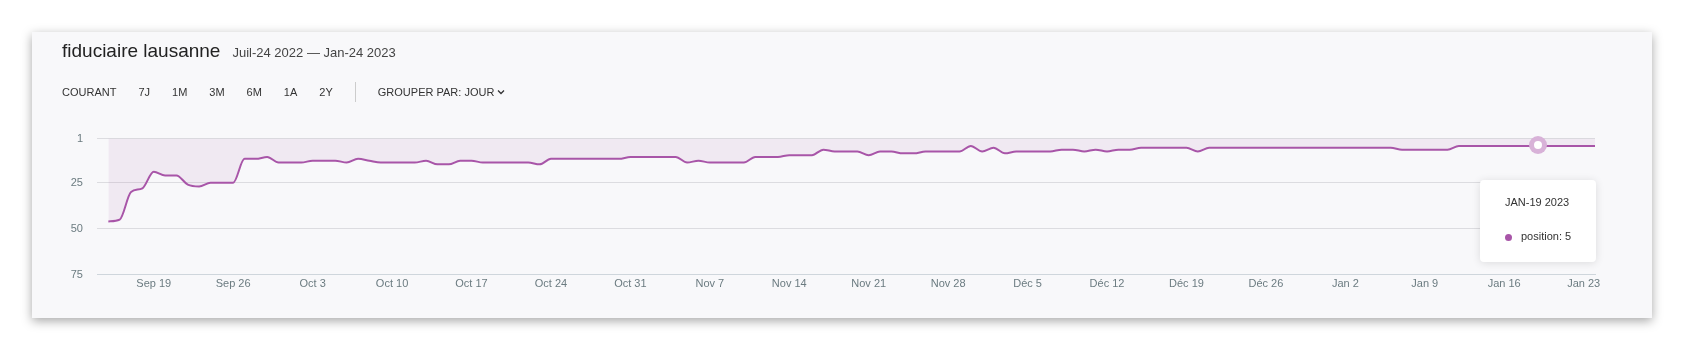  I want to click on x-tick-label: Déc 26, so click(1266, 283).